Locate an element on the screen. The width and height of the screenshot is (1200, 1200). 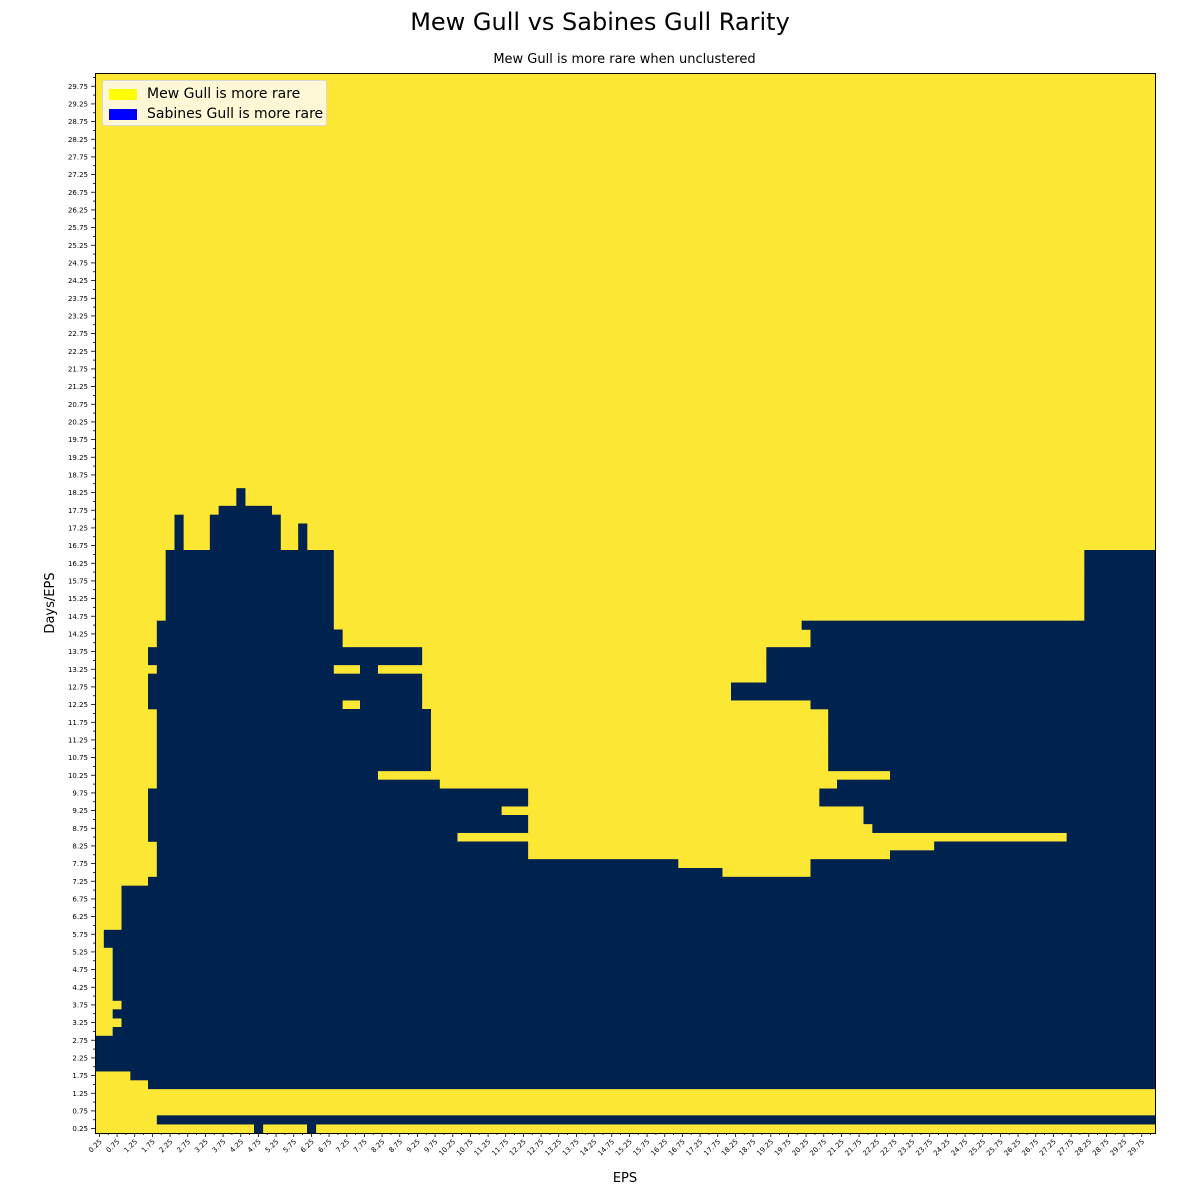
y-tick-label: 8.75 is located at coordinates (80, 829).